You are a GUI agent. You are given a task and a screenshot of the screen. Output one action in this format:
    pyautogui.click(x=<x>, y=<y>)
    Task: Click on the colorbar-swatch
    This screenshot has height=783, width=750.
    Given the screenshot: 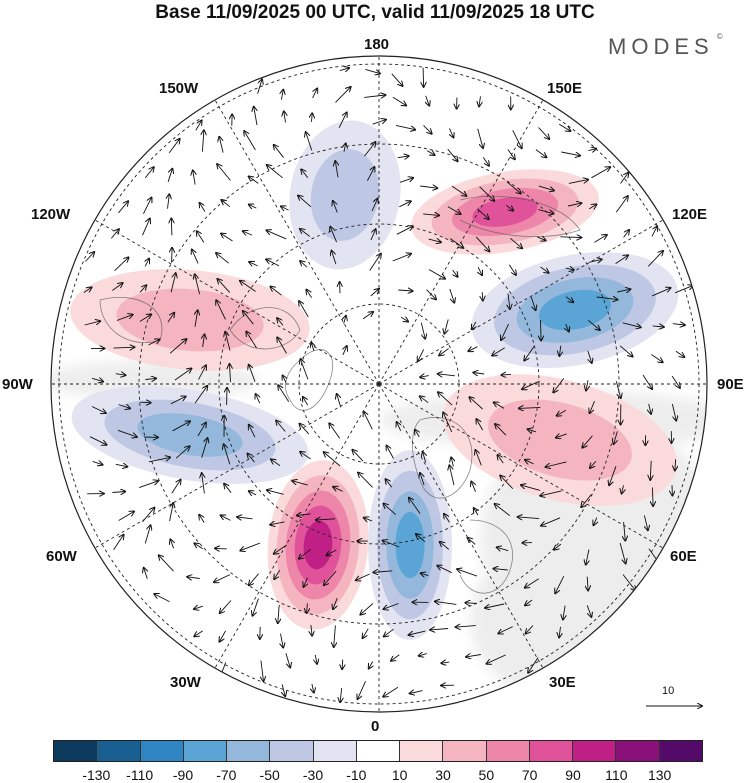 What is the action you would take?
    pyautogui.click(x=292, y=751)
    